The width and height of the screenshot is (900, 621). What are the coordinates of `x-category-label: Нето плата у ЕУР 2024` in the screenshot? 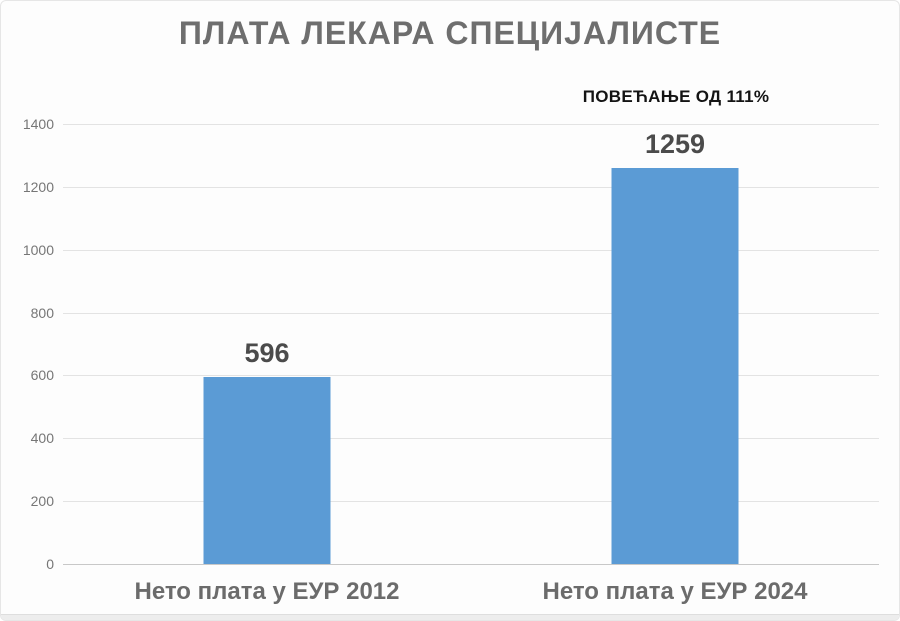 It's located at (675, 591).